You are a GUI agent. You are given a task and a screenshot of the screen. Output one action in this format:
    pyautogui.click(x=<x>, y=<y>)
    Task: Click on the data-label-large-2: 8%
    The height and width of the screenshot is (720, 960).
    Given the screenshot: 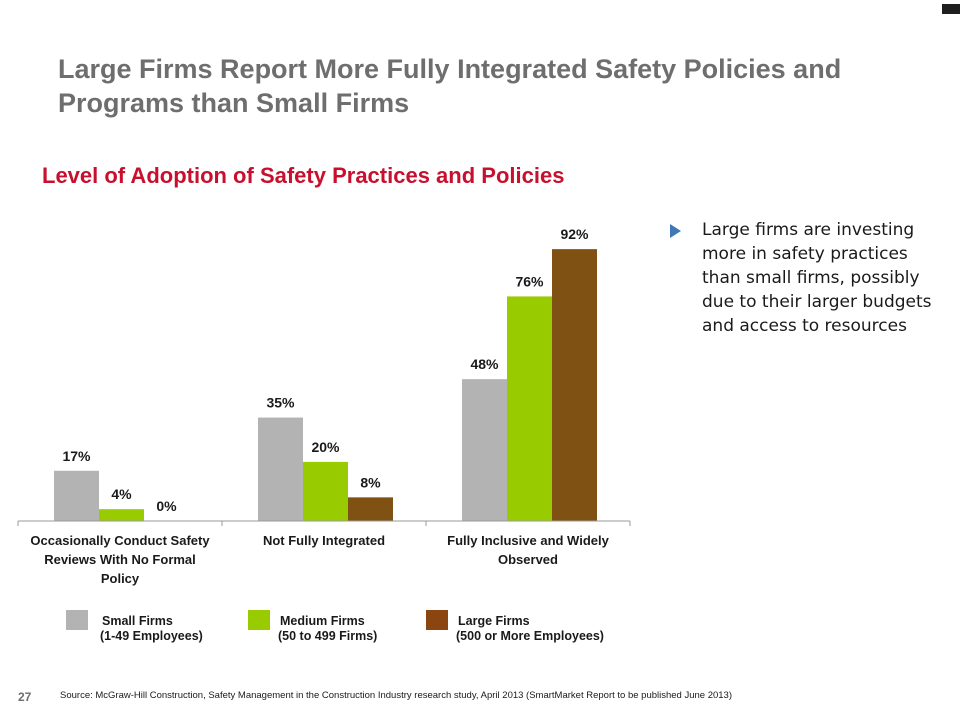 What is the action you would take?
    pyautogui.click(x=370, y=482)
    